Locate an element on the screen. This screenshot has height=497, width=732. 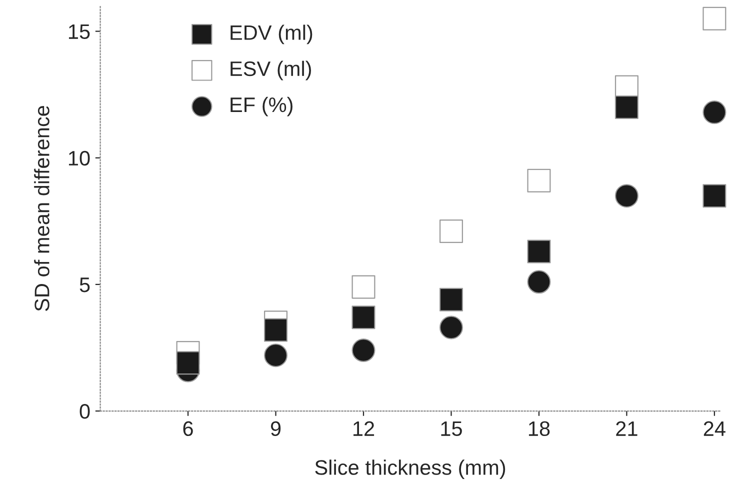
y-tick-label: 10 is located at coordinates (79, 158).